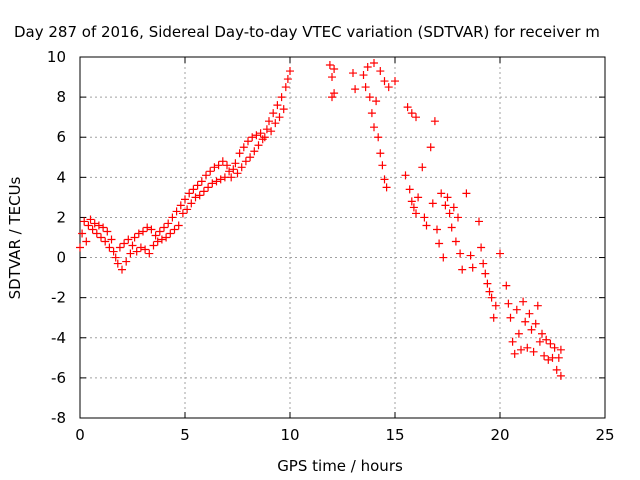 This screenshot has height=480, width=640. What do you see at coordinates (58, 418) in the screenshot?
I see `y-tick-label: -8` at bounding box center [58, 418].